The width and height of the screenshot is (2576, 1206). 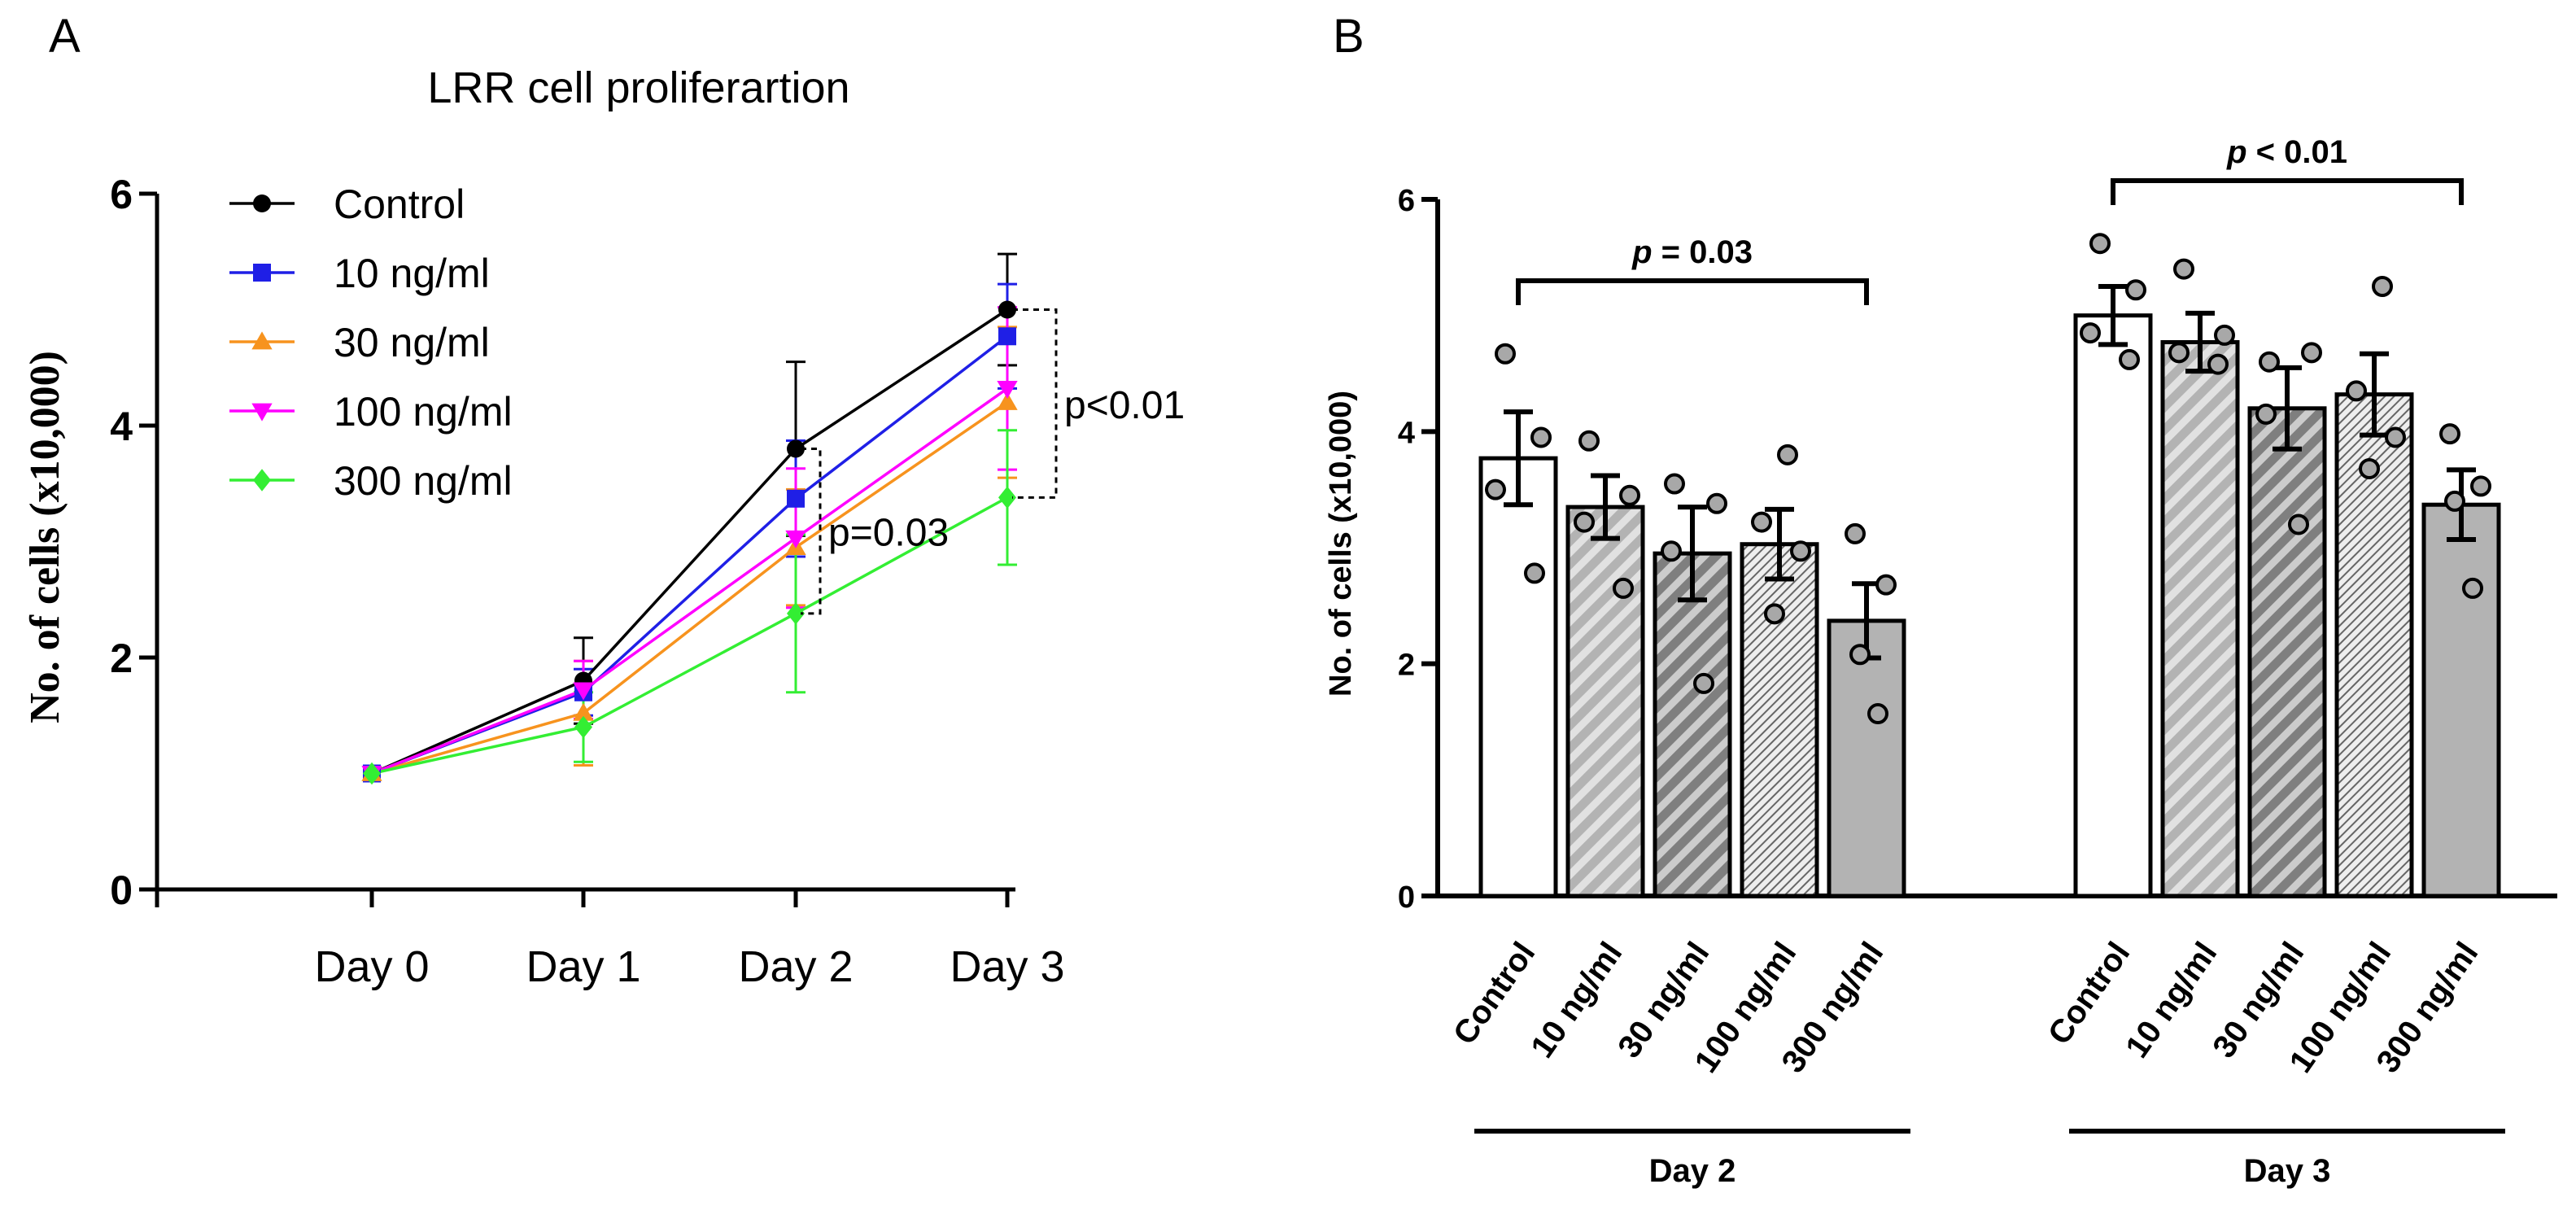 I want to click on y-tick-label-b: 2, so click(x=1406, y=666).